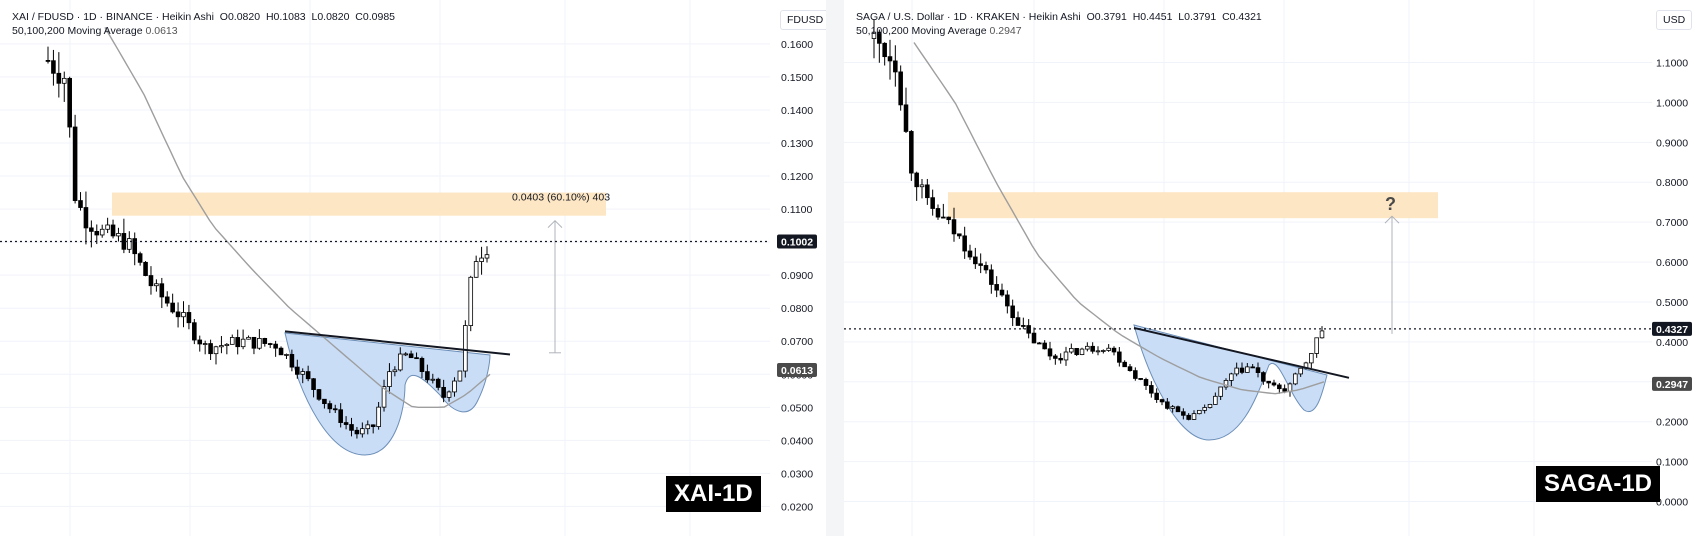 The image size is (1700, 536). Describe the element at coordinates (797, 441) in the screenshot. I see `xai-y-tick-label: 0.0400` at that location.